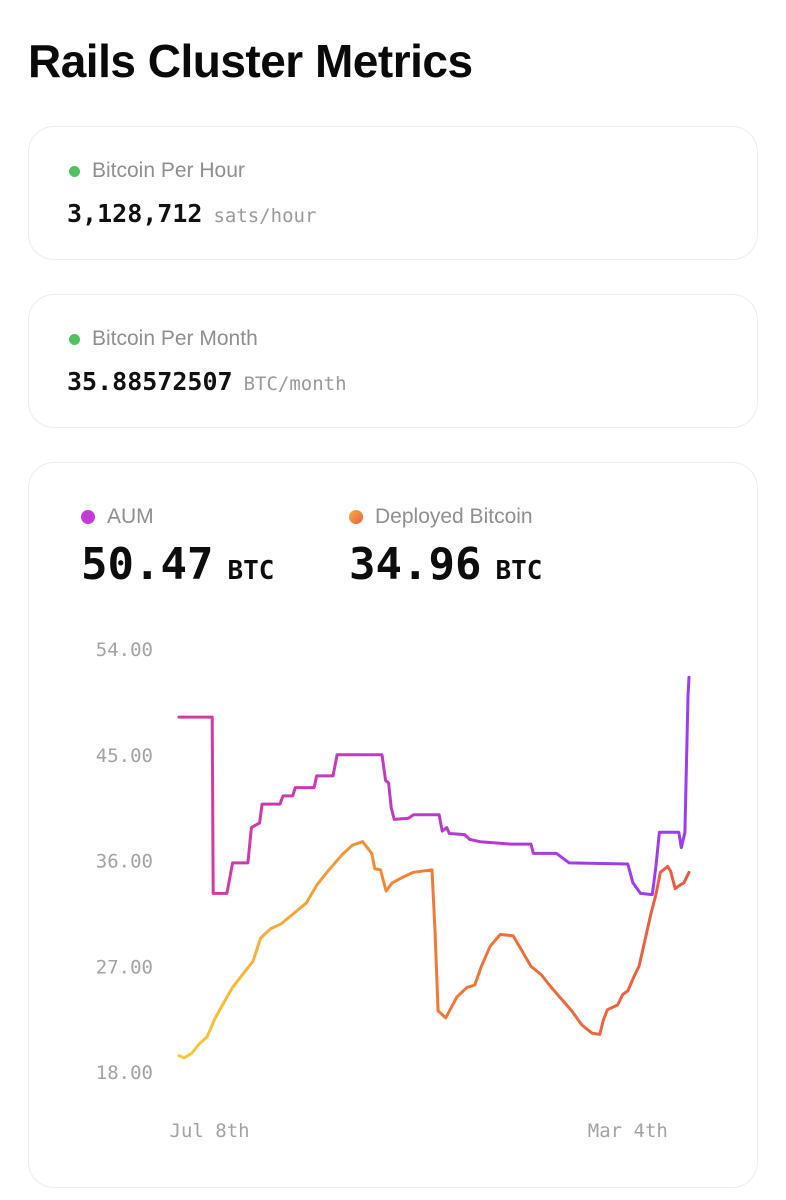  Describe the element at coordinates (295, 384) in the screenshot. I see `bitcoin-per-month-unit: BTC/month` at that location.